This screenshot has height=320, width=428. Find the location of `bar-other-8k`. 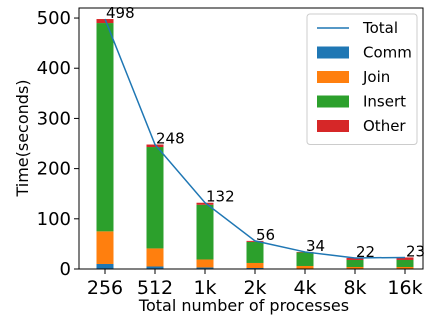

bar-other-8k is located at coordinates (355, 258).